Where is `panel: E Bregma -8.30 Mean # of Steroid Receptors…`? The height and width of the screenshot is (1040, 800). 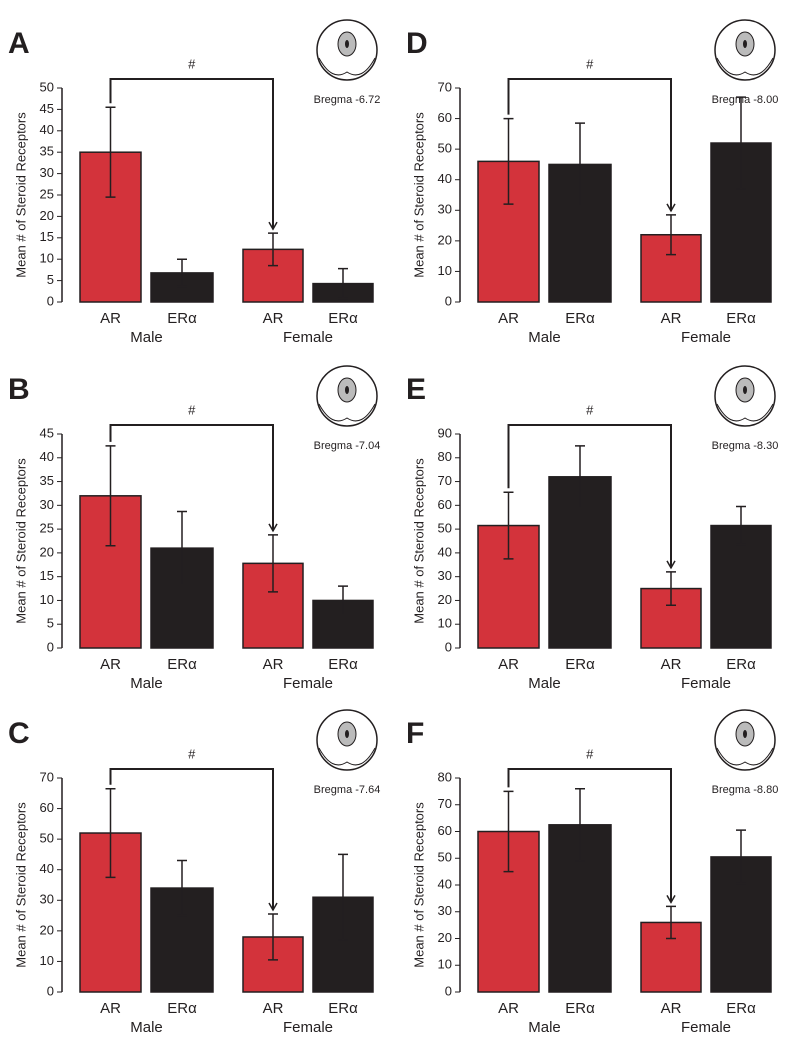
panel: E Bregma -8.30 Mean # of Steroid Receptors… is located at coordinates (592, 528).